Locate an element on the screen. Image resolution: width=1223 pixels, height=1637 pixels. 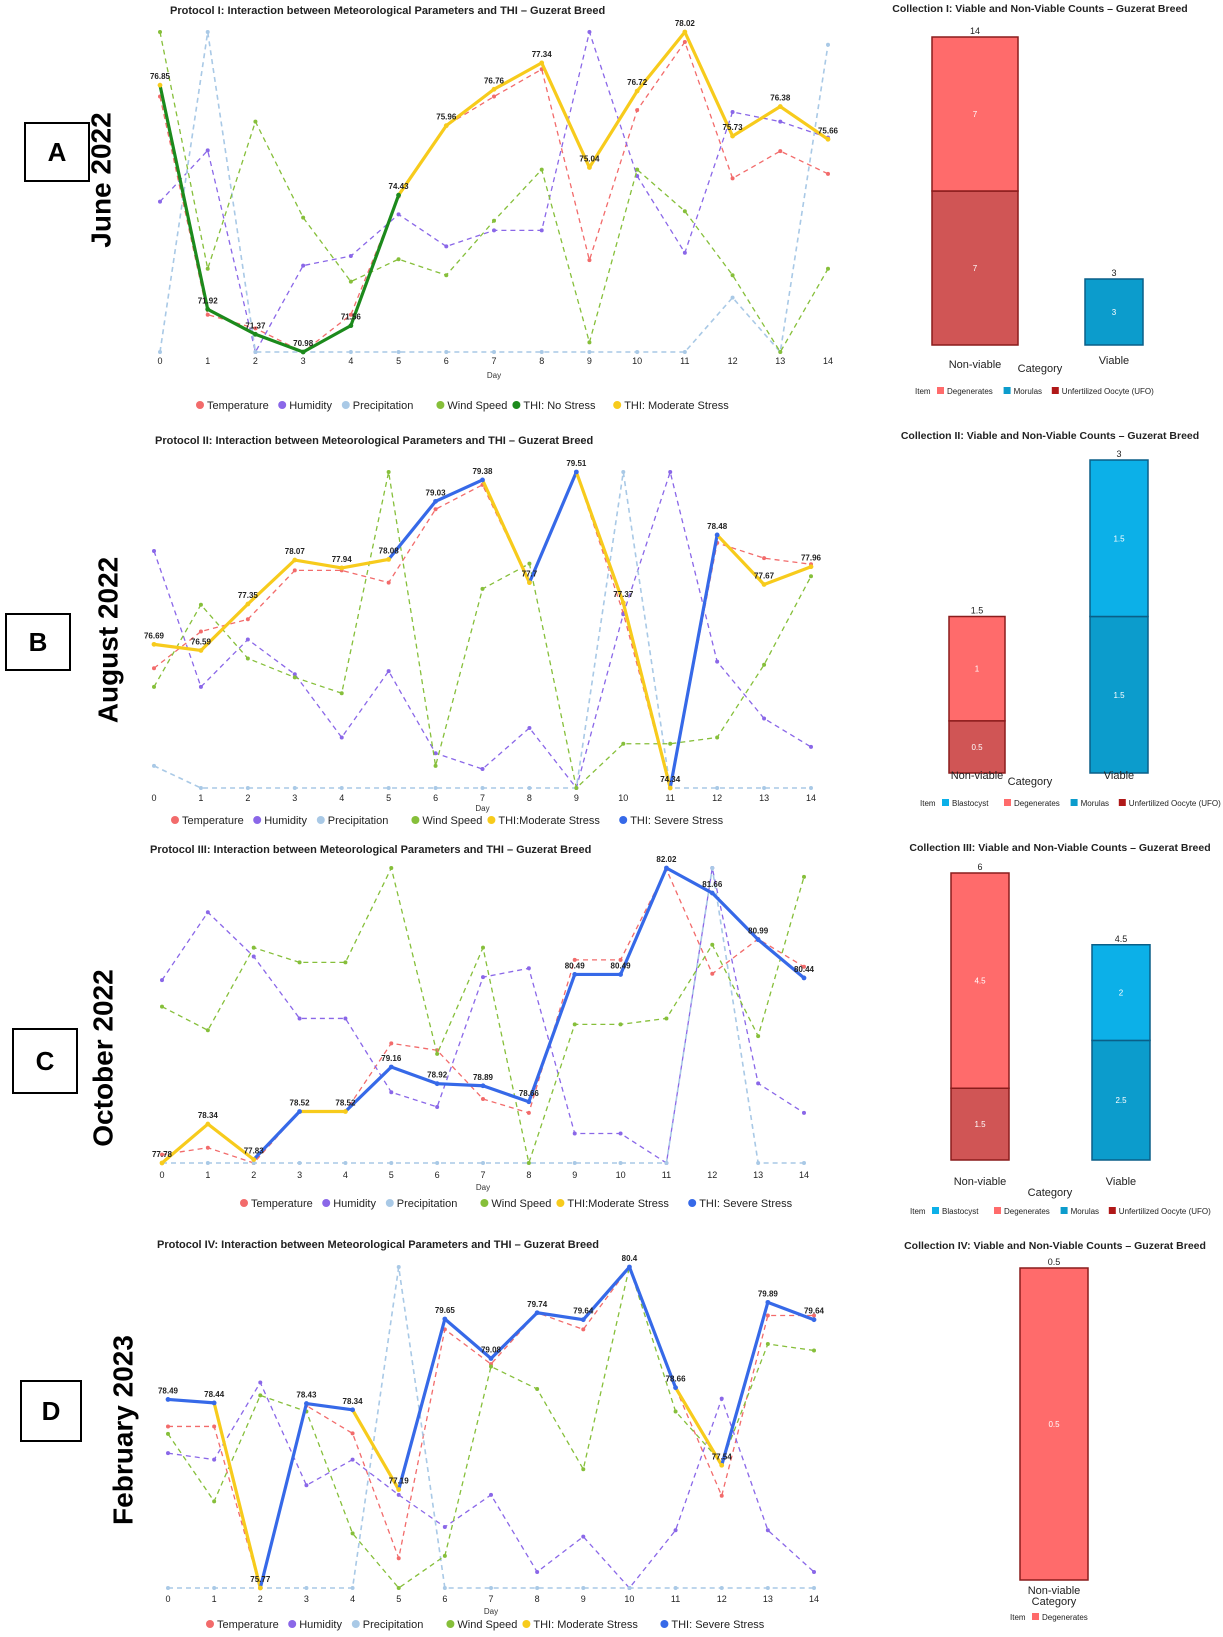
x-tick-label: 10 is located at coordinates (629, 1599).